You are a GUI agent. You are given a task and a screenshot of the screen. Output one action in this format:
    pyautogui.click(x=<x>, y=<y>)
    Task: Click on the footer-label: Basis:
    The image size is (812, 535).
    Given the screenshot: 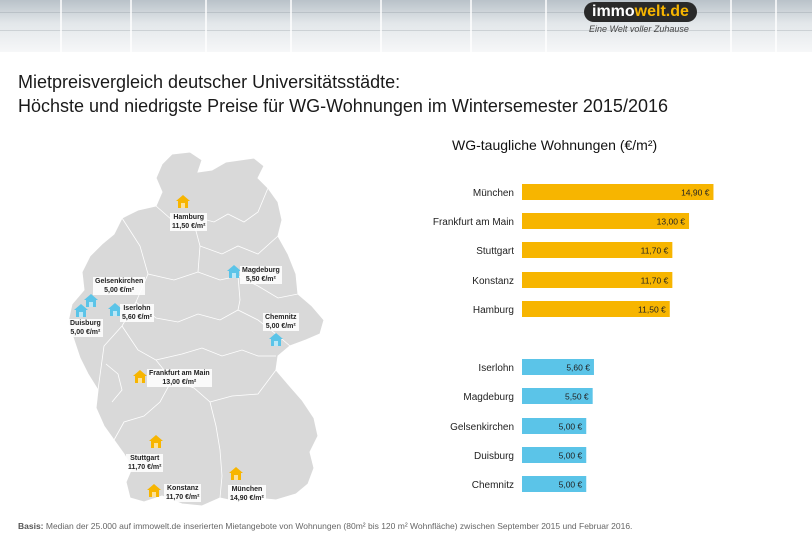 What is the action you would take?
    pyautogui.click(x=31, y=526)
    